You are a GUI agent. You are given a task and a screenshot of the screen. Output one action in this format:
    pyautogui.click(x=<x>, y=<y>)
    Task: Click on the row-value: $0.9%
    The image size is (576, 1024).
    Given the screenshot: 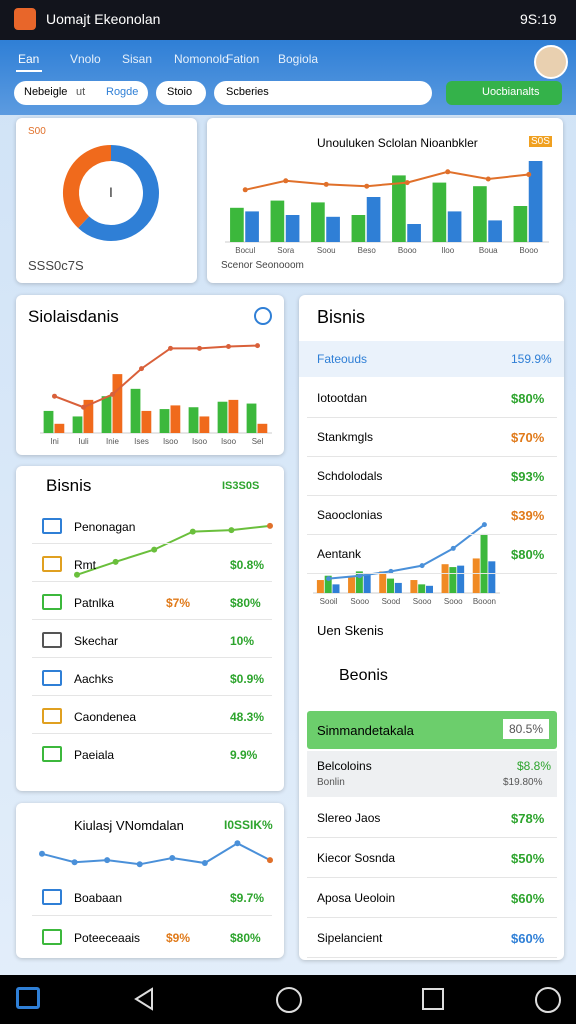 What is the action you would take?
    pyautogui.click(x=247, y=679)
    